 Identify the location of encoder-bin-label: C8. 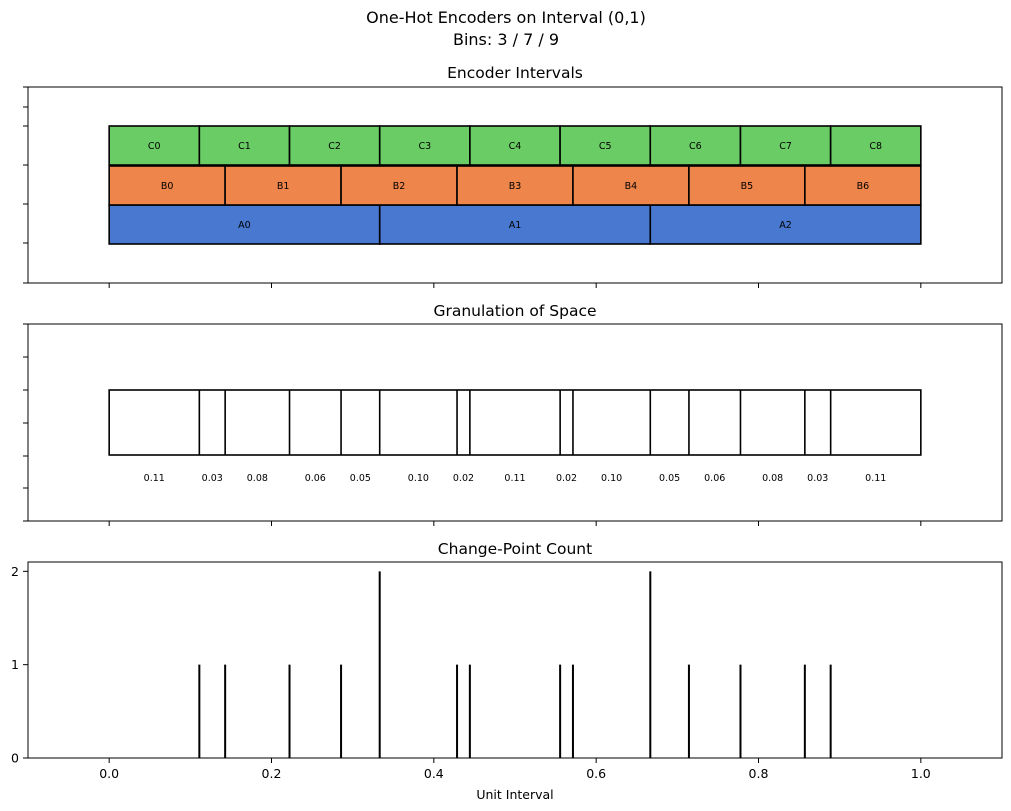
(875, 146).